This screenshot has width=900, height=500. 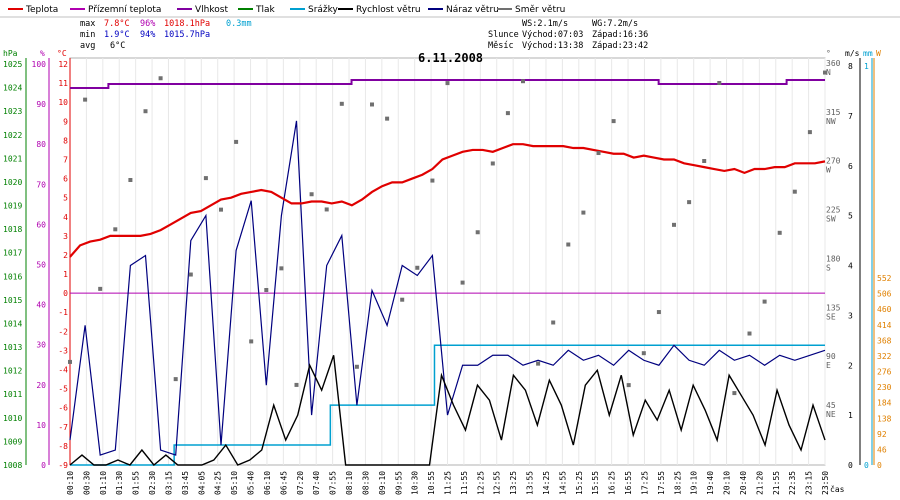 I want to click on ms-tick: 0, so click(x=850, y=465).